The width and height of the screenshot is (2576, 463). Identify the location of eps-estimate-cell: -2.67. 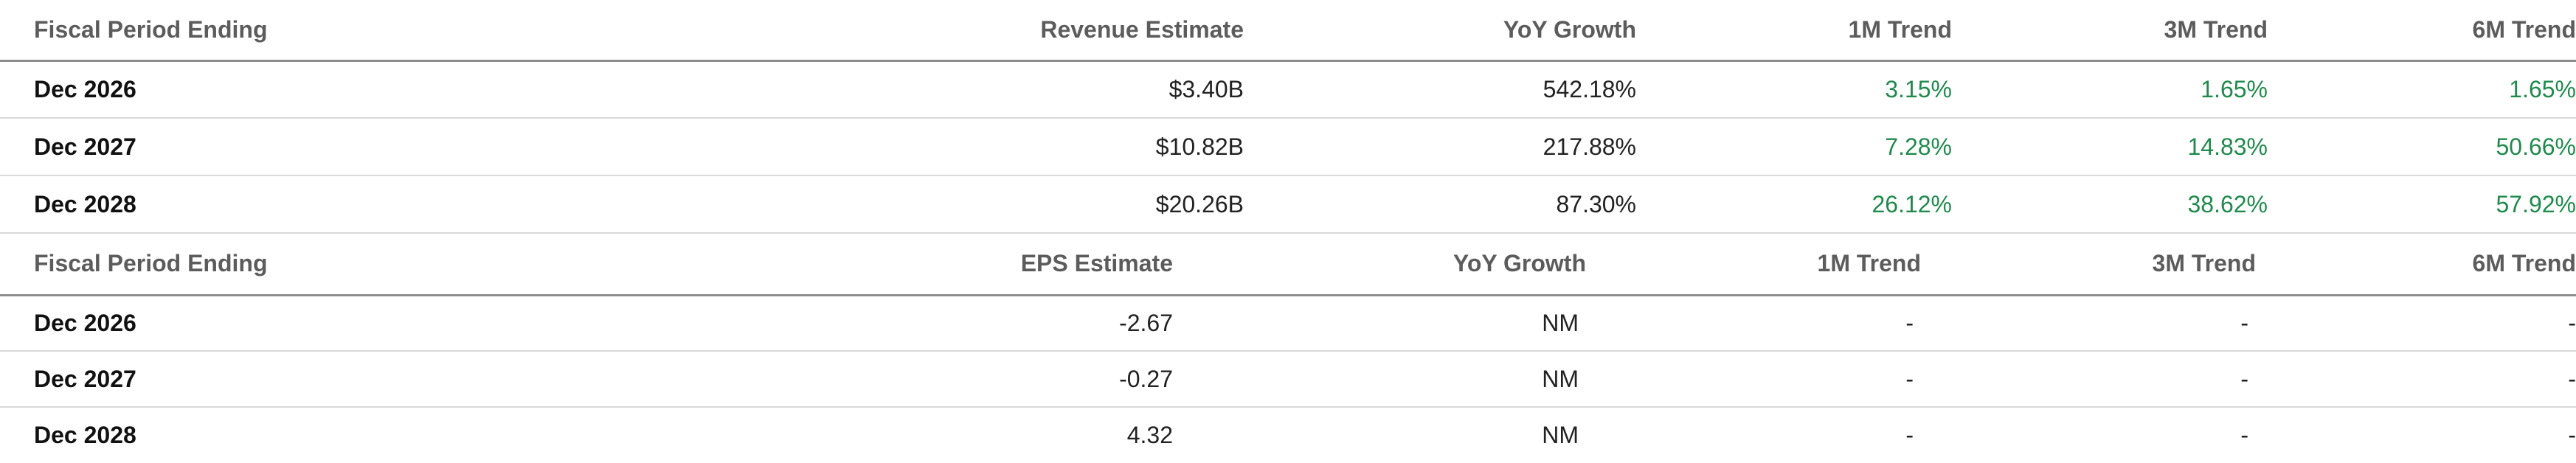
(793, 323).